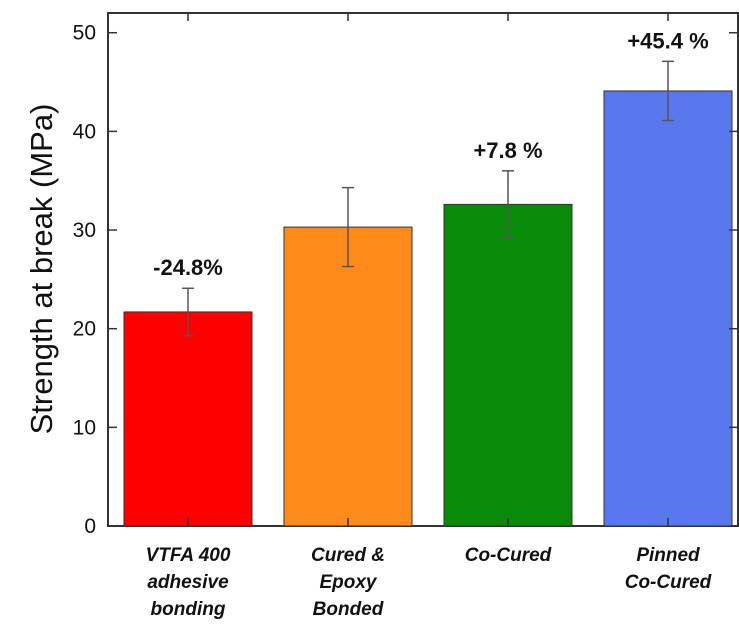 Image resolution: width=739 pixels, height=628 pixels. Describe the element at coordinates (667, 40) in the screenshot. I see `data-label-4: +45.4 %` at that location.